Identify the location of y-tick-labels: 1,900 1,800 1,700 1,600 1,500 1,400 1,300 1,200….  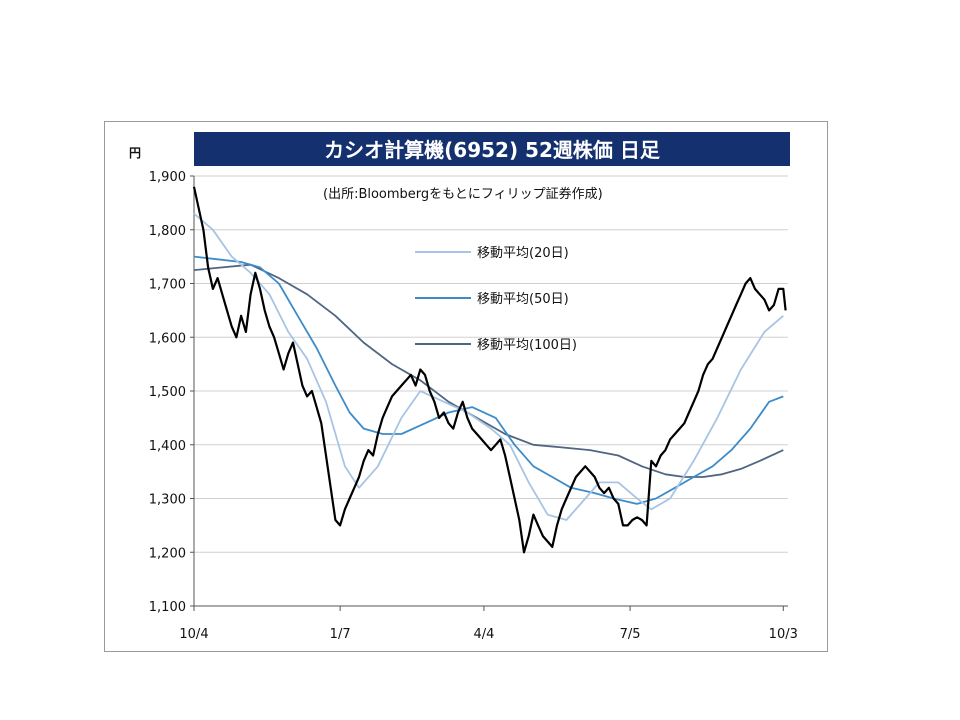
(171, 392).